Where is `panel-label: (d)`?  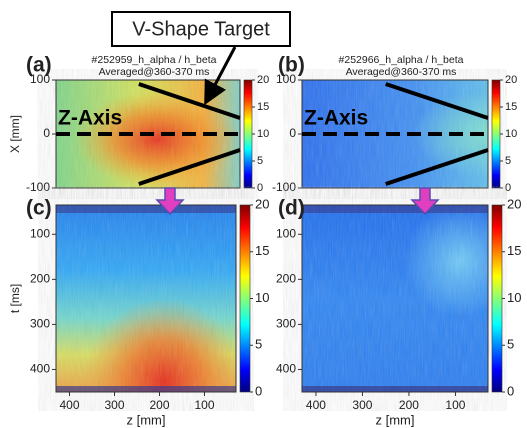 panel-label: (d) is located at coordinates (291, 208).